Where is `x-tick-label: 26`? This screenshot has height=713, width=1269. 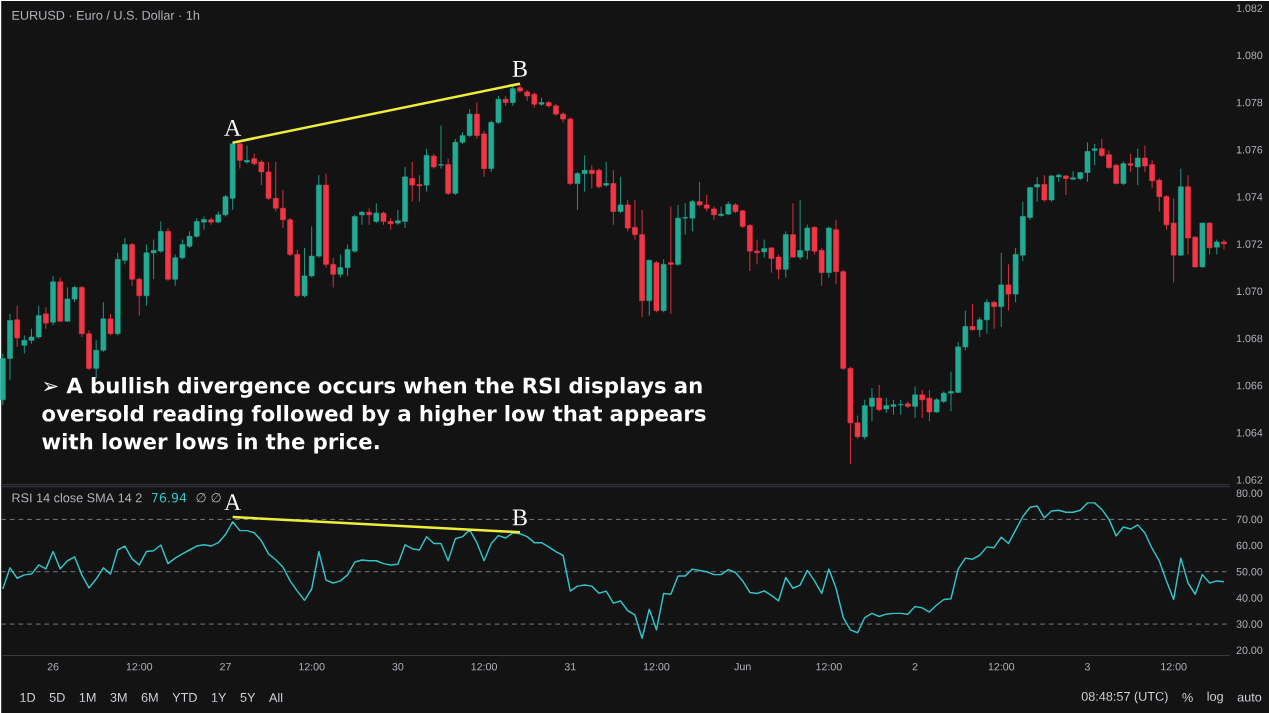 x-tick-label: 26 is located at coordinates (53, 666).